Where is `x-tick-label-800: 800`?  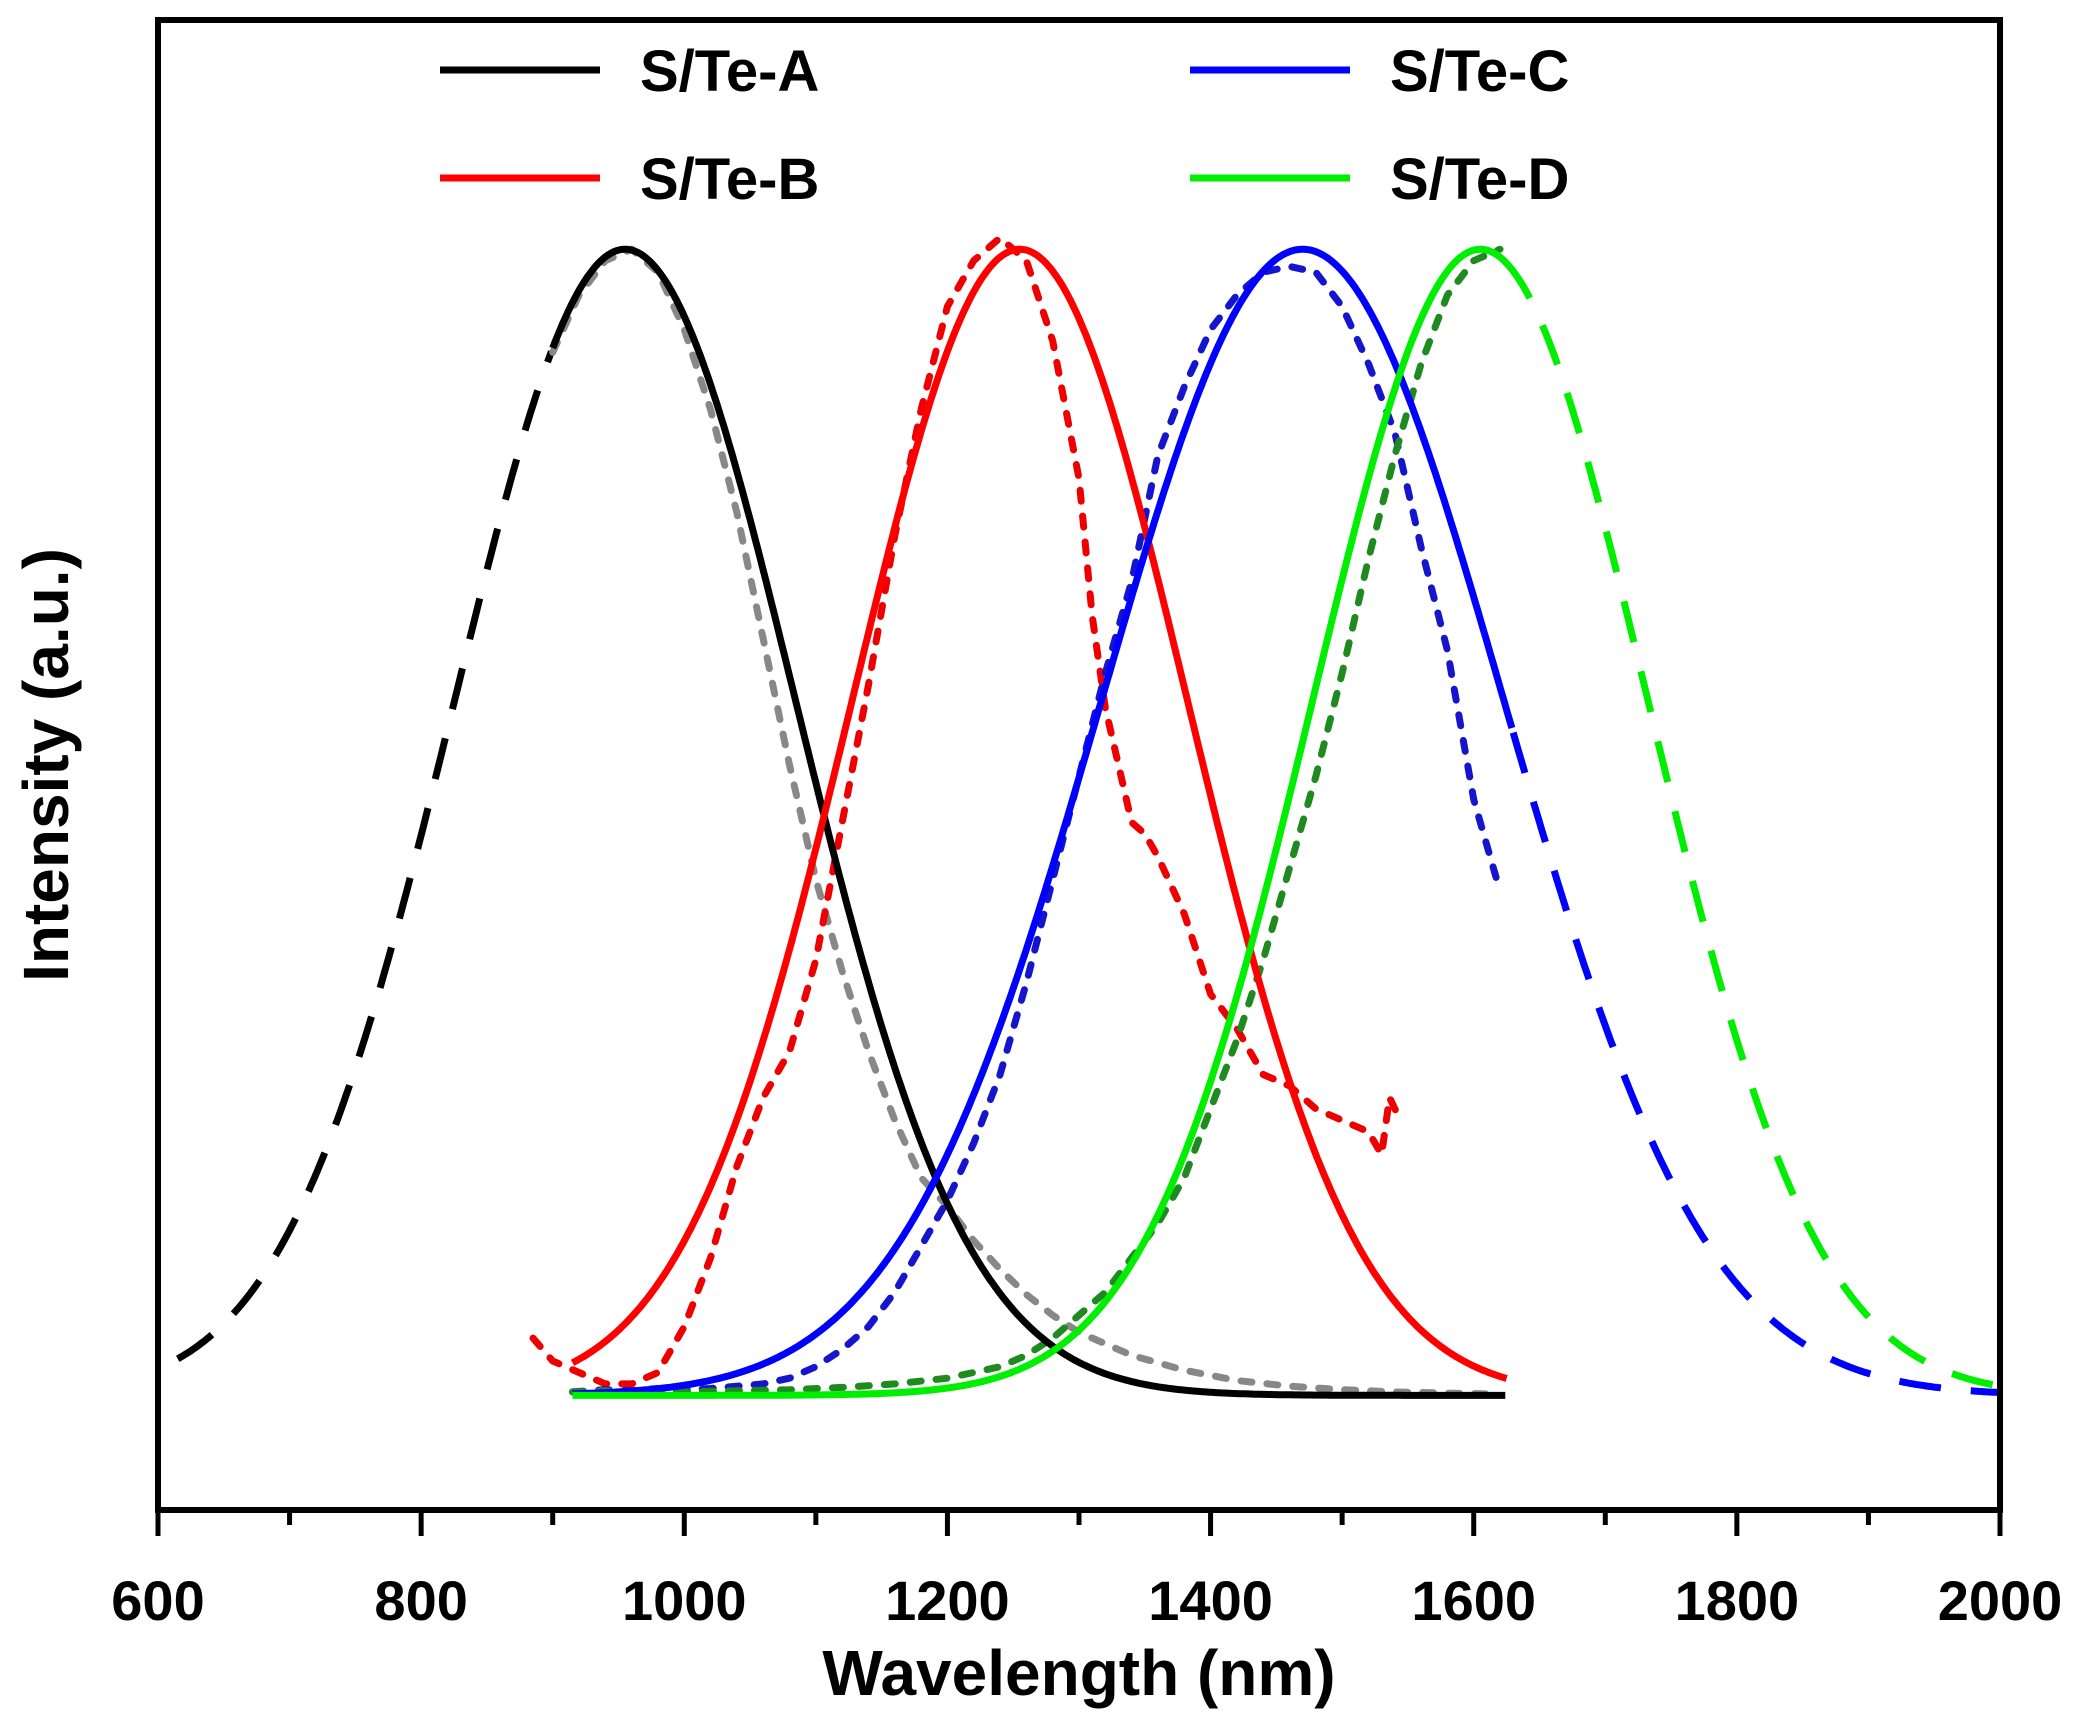
x-tick-label-800: 800 is located at coordinates (420, 1600).